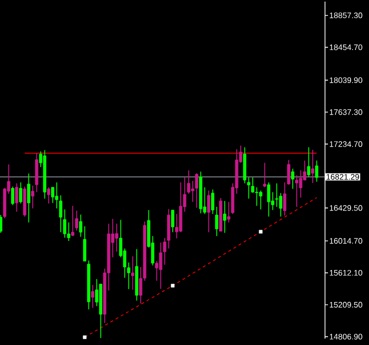  What do you see at coordinates (346, 15) in the screenshot?
I see `y-tick-label: 18857.30` at bounding box center [346, 15].